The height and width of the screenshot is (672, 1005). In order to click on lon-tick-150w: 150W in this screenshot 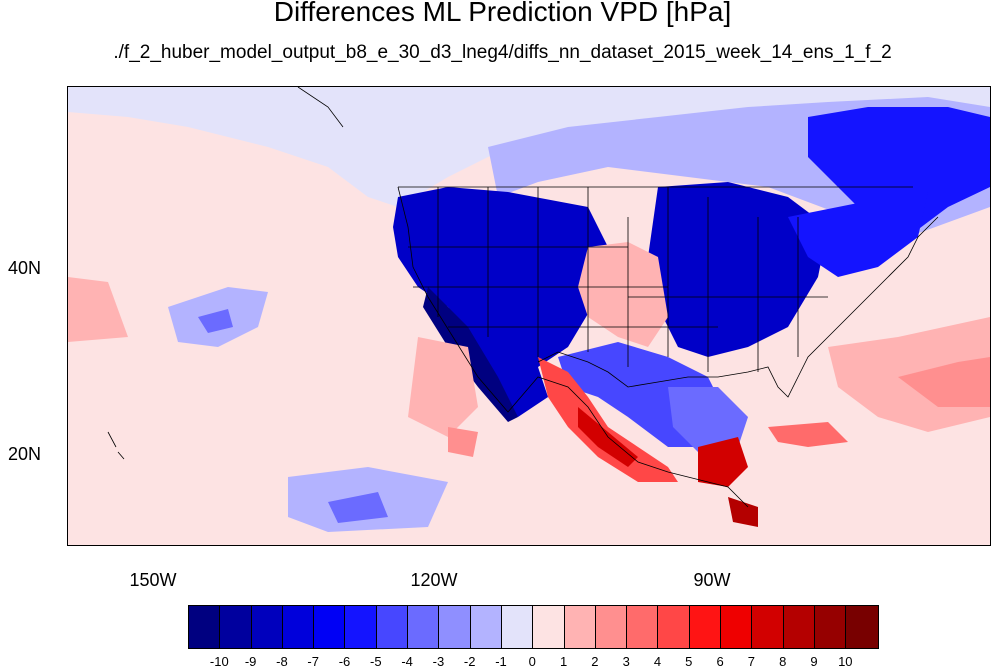, I will do `click(153, 580)`.